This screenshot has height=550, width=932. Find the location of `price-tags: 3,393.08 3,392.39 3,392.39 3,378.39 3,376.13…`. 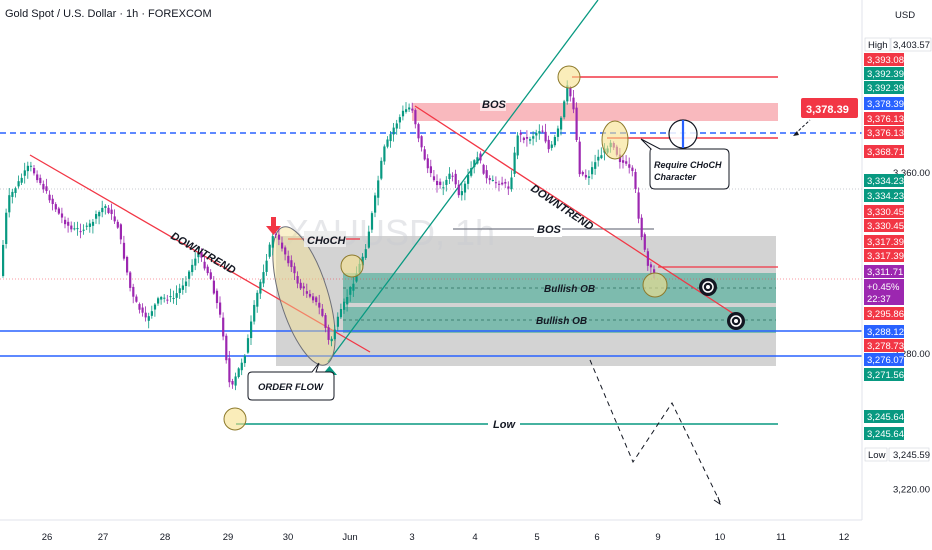

price-tags: 3,393.08 3,392.39 3,392.39 3,378.39 3,376.13… is located at coordinates (884, 246).